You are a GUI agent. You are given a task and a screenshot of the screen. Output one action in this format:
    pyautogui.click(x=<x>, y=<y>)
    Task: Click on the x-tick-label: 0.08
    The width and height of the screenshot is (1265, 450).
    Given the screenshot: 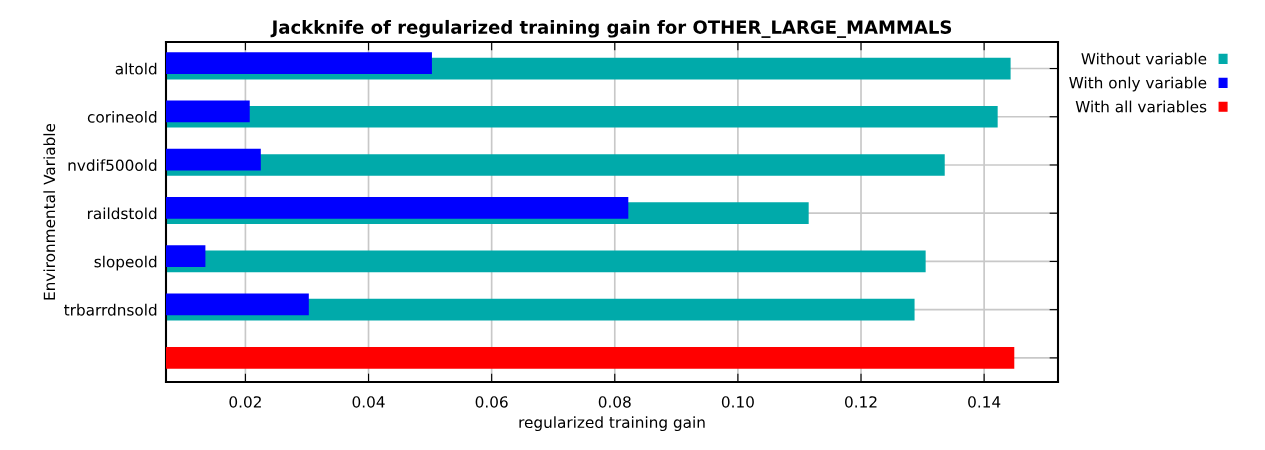 What is the action you would take?
    pyautogui.click(x=614, y=402)
    